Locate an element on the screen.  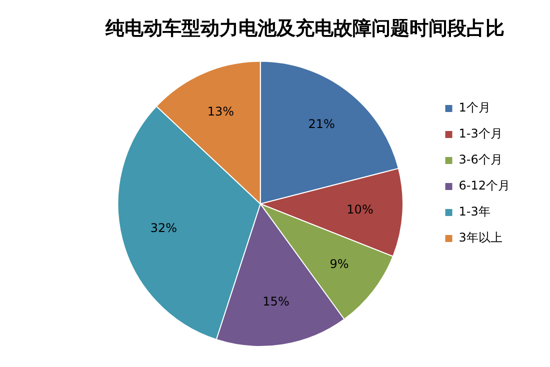
data-label: 21% is located at coordinates (321, 124).